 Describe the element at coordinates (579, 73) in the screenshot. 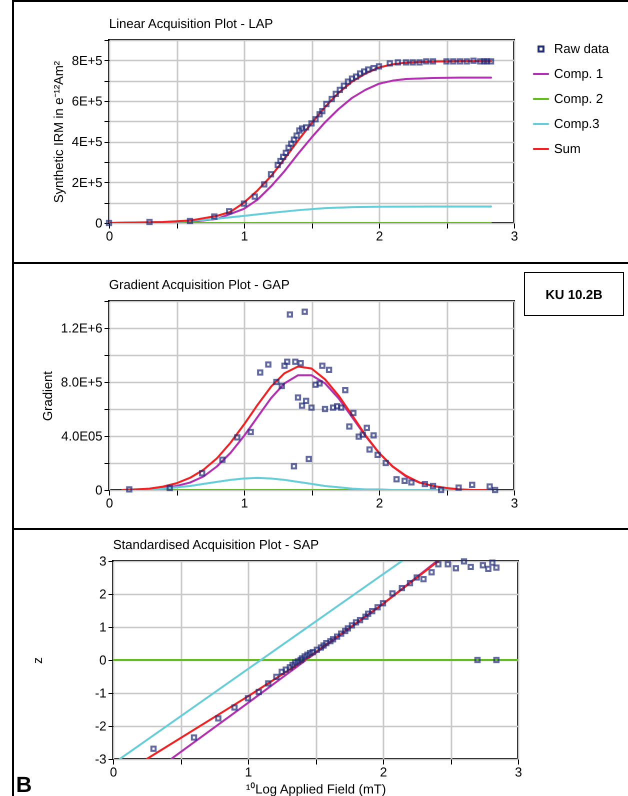

I see `legend-label: Comp. 1` at that location.